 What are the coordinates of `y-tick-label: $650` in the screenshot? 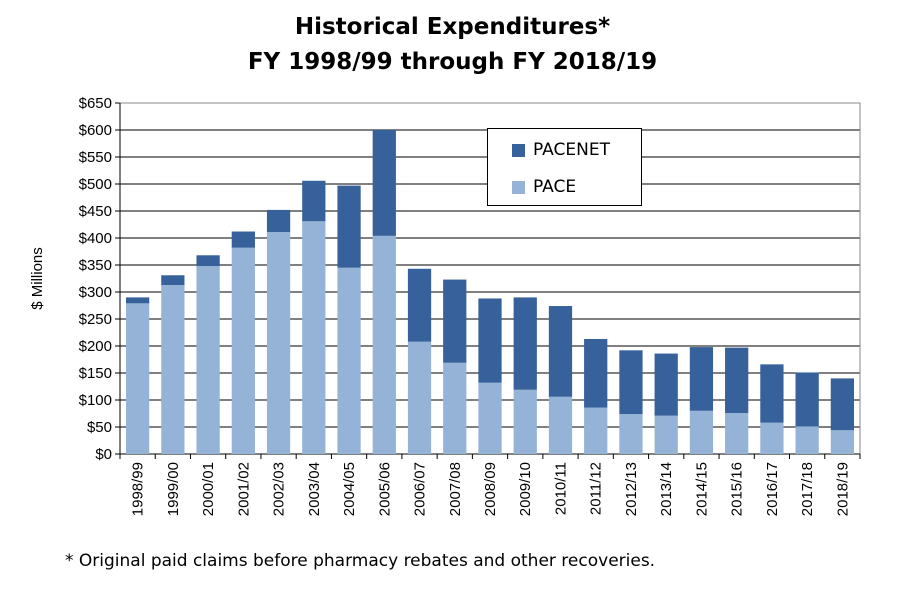 It's located at (95, 103).